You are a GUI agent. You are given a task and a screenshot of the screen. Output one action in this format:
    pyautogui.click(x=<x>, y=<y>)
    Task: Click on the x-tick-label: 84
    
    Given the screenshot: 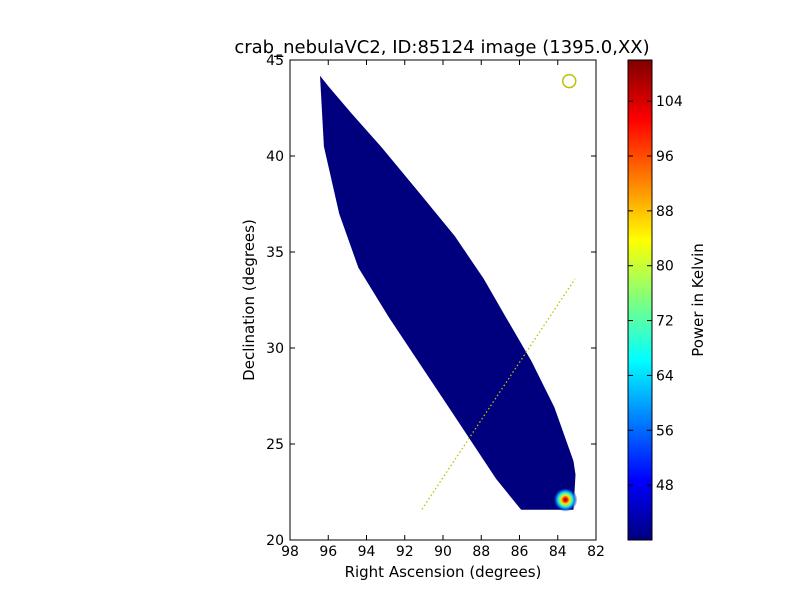 What is the action you would take?
    pyautogui.click(x=558, y=552)
    